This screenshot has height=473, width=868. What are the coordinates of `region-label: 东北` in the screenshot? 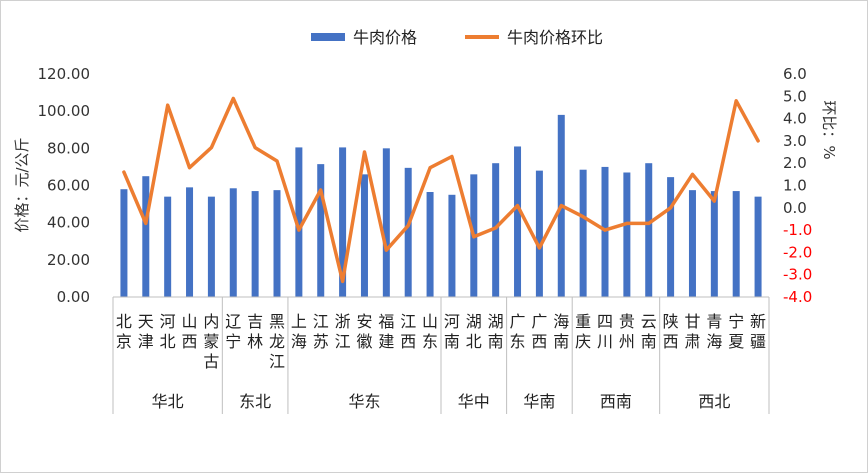 It's located at (255, 401).